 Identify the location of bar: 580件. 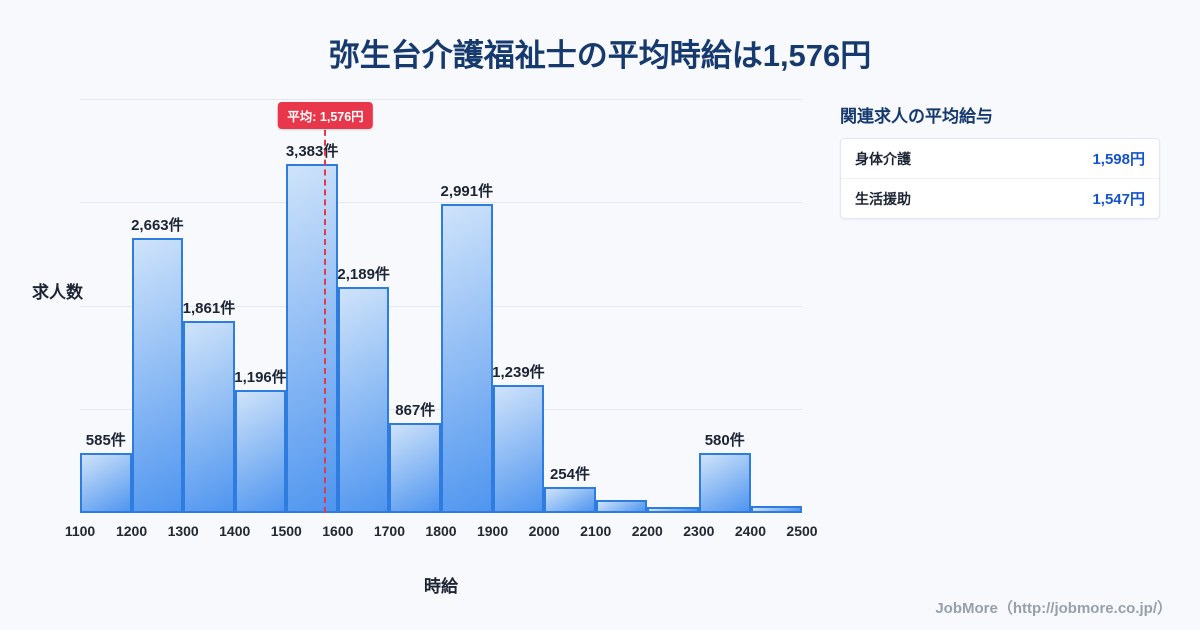
(724, 472).